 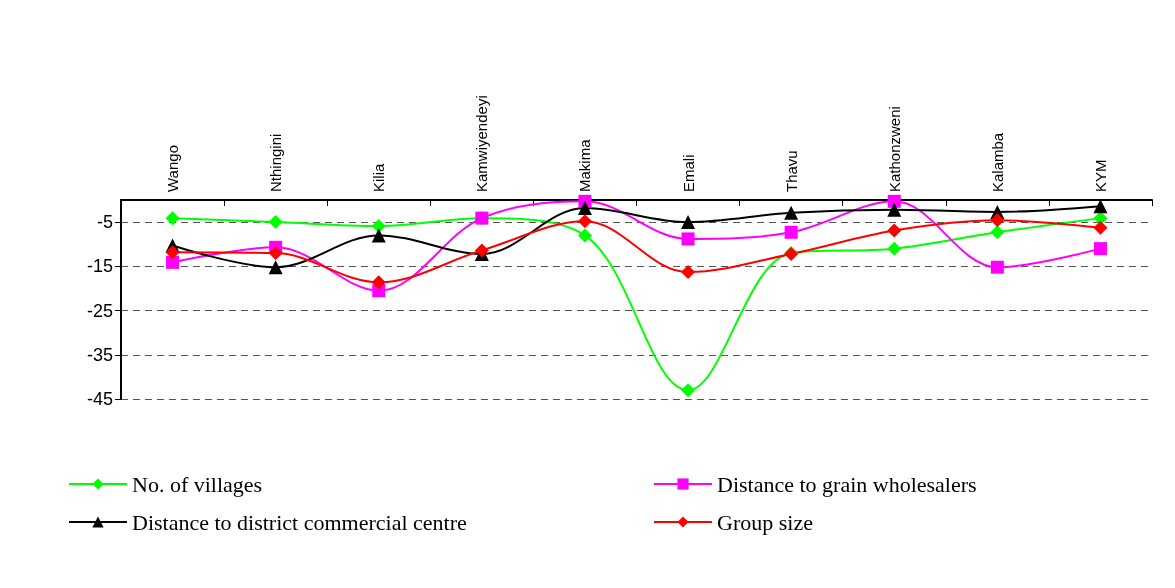 I want to click on x-tick-label: Kamwiyendeyi, so click(x=482, y=143).